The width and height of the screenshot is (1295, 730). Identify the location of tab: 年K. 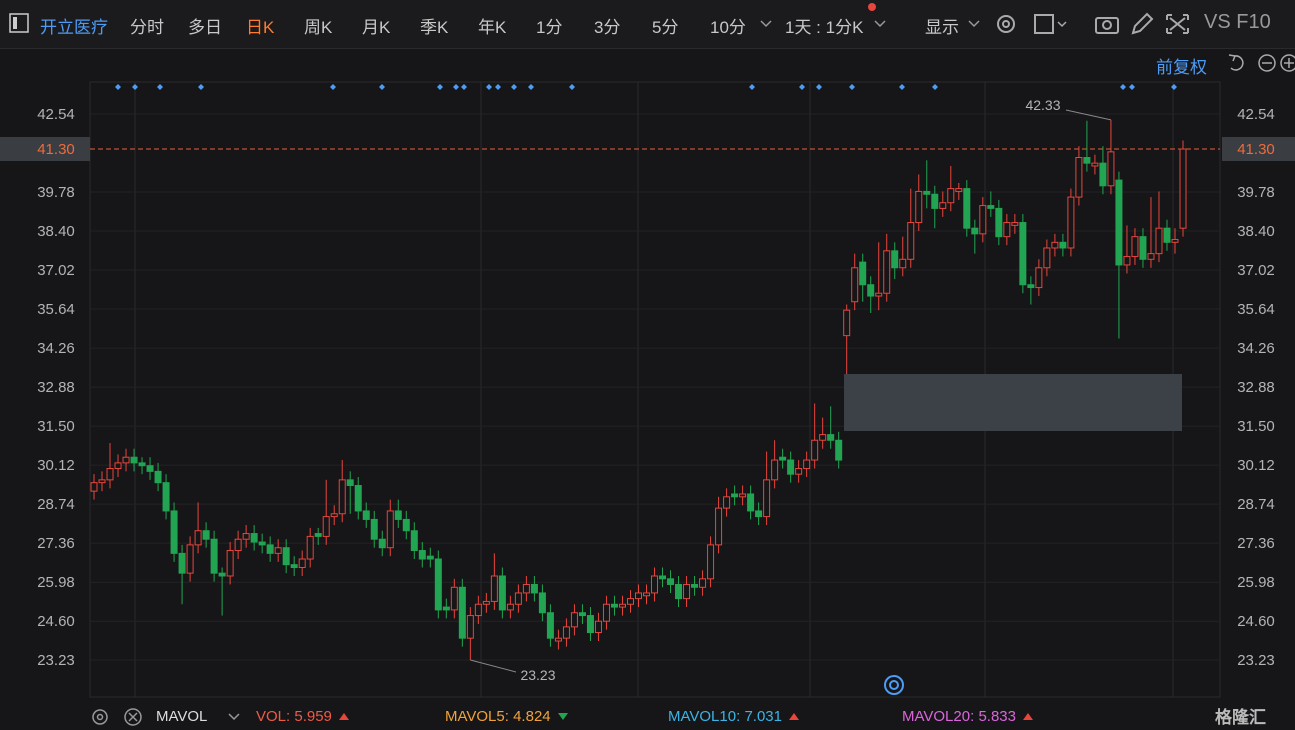
(492, 27).